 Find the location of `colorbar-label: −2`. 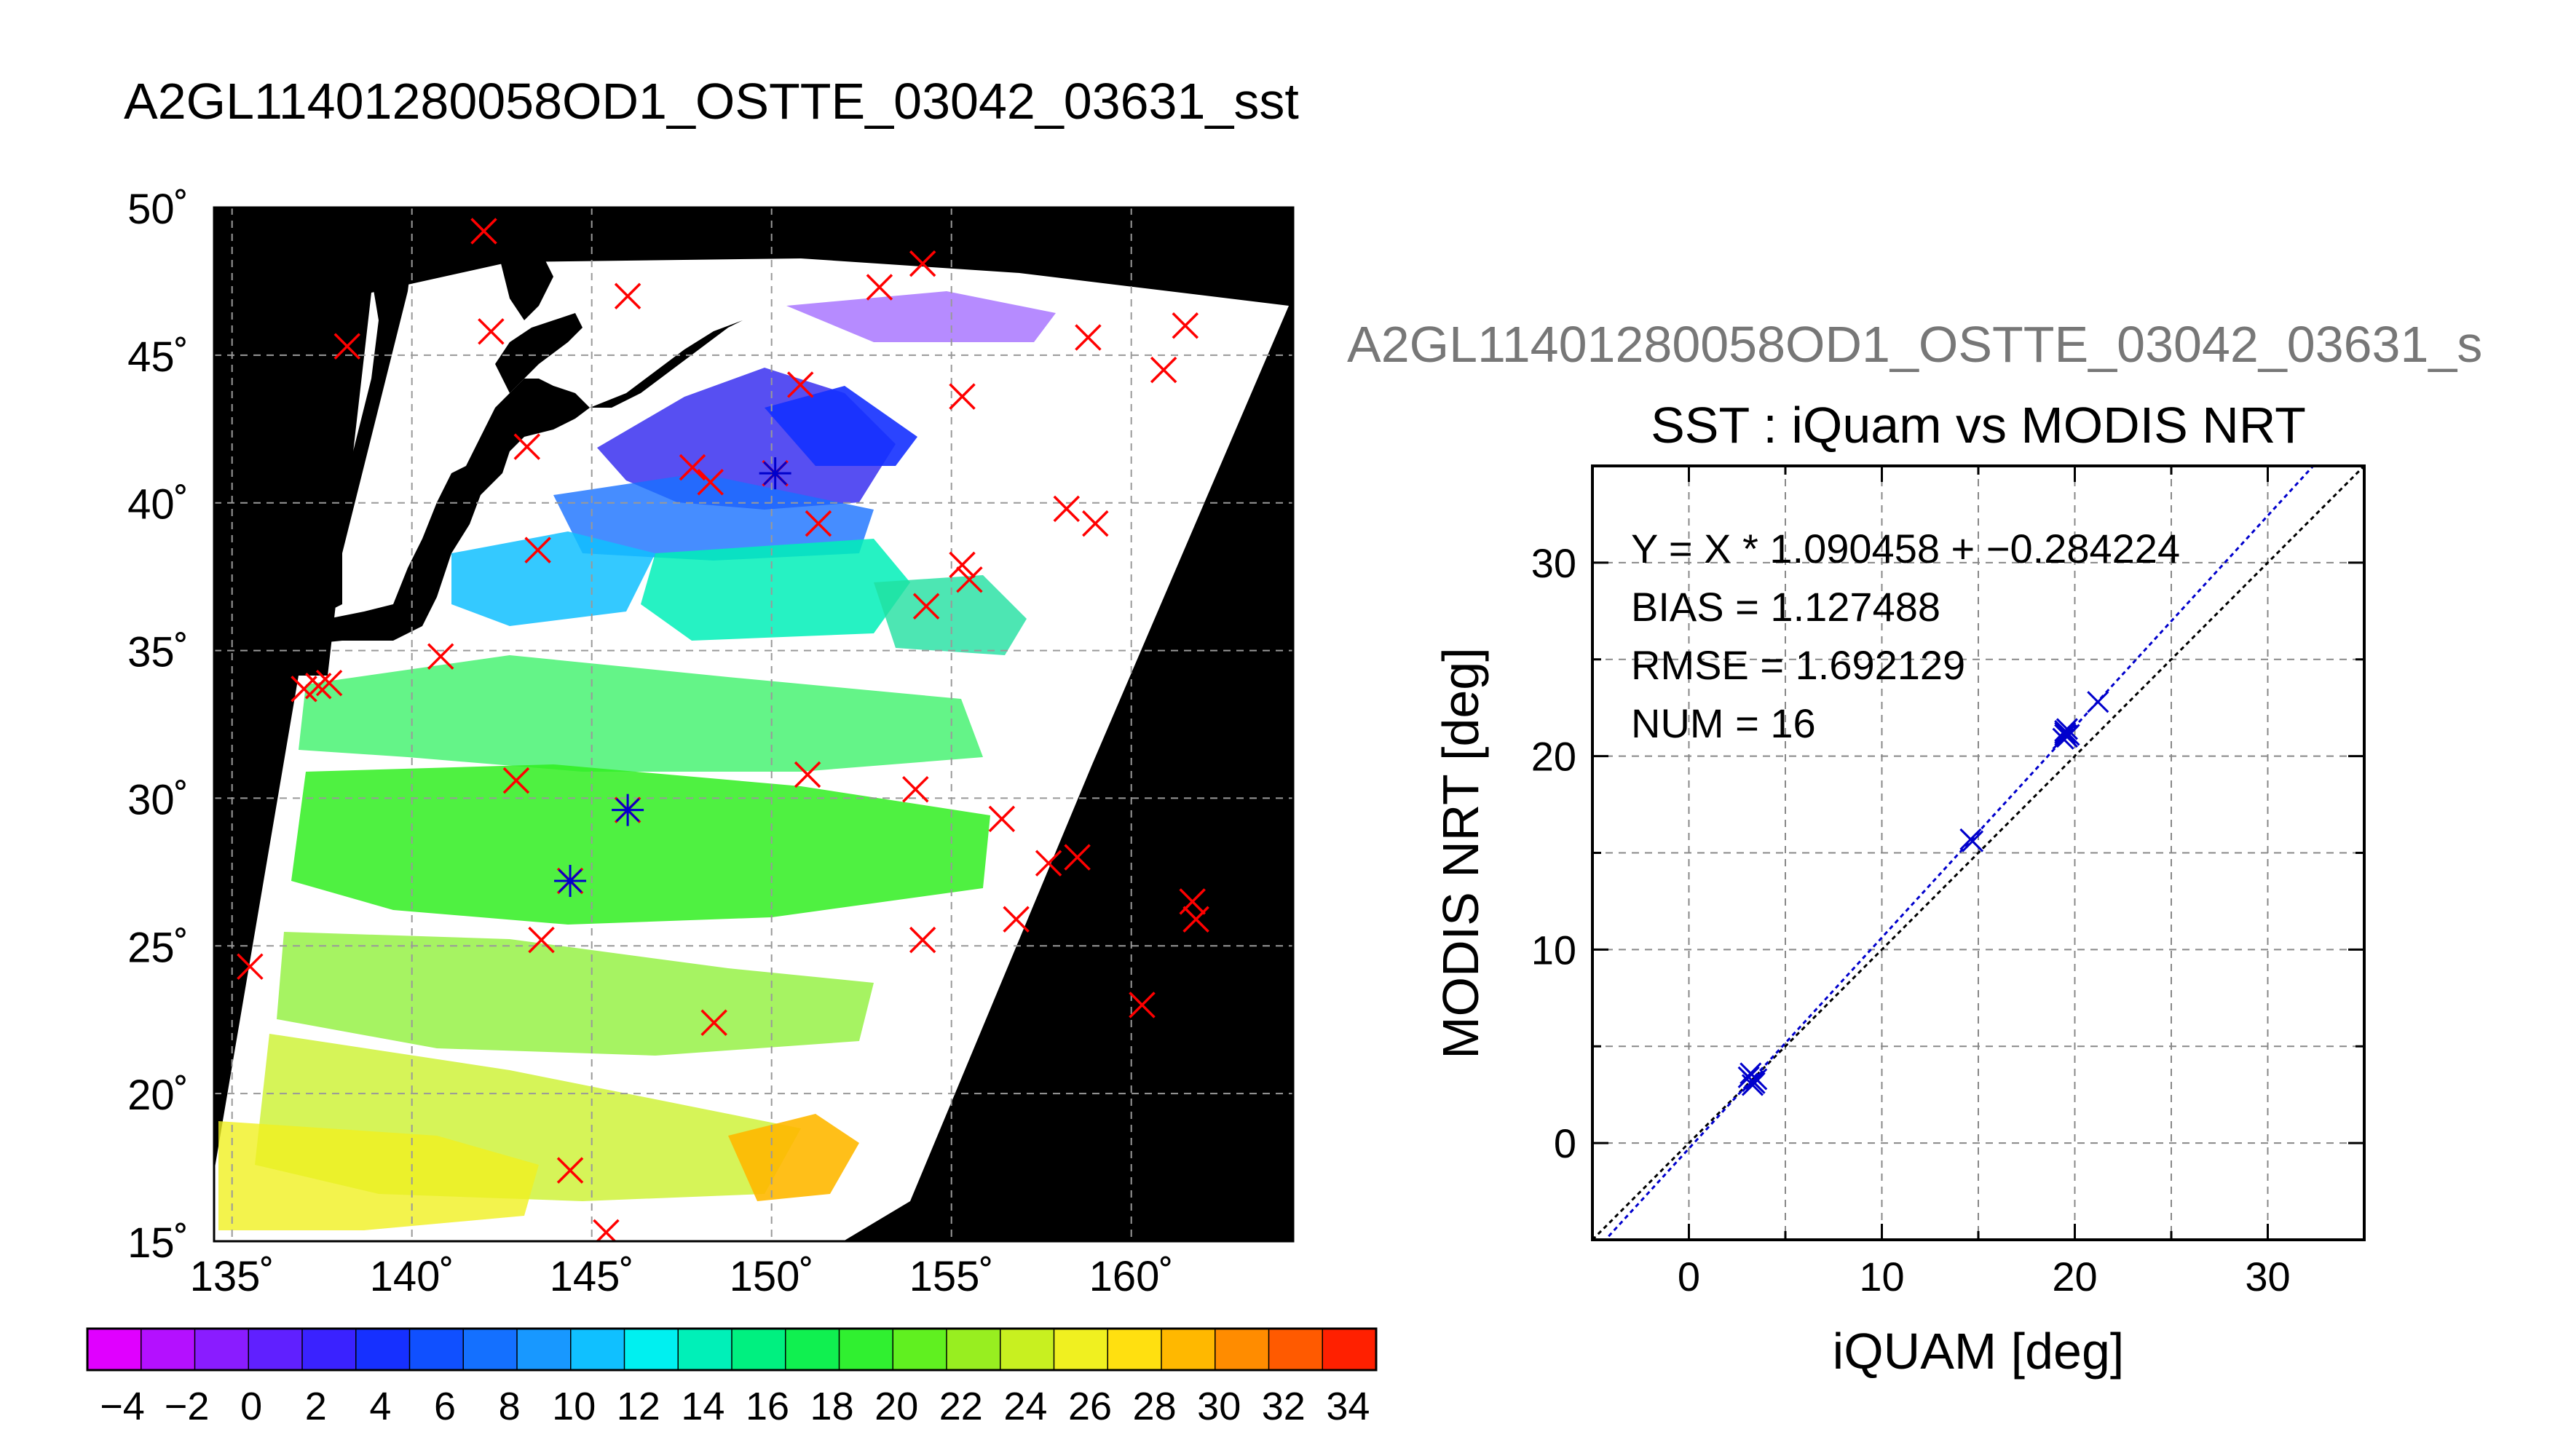

colorbar-label: −2 is located at coordinates (187, 1406).